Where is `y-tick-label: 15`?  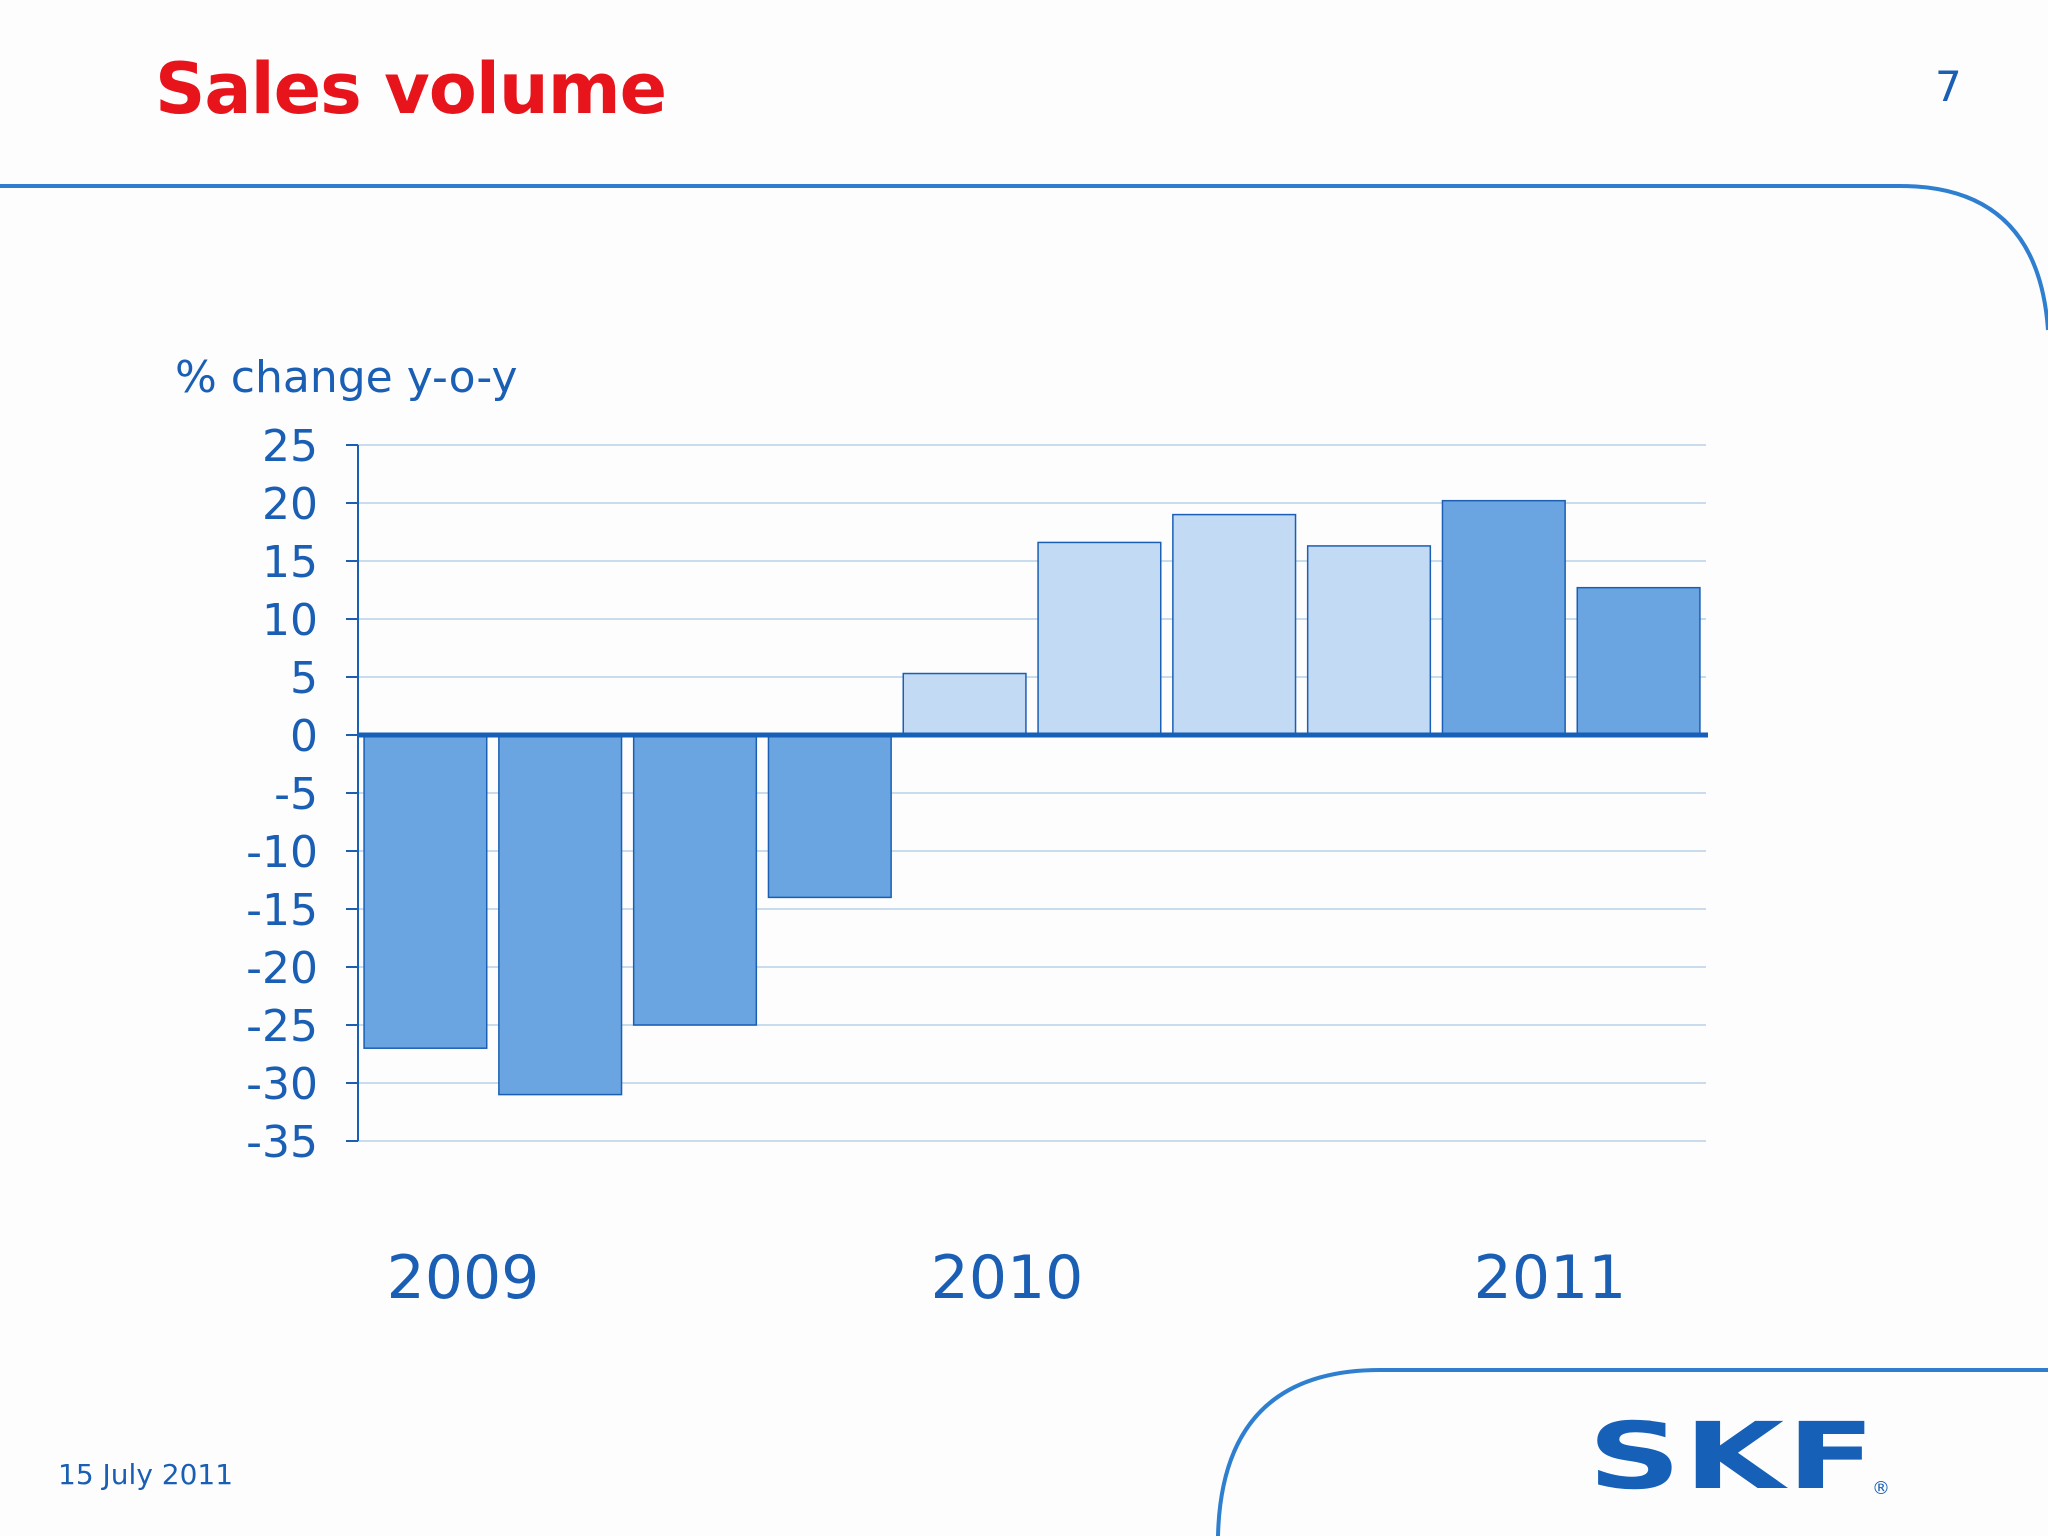 y-tick-label: 15 is located at coordinates (290, 562).